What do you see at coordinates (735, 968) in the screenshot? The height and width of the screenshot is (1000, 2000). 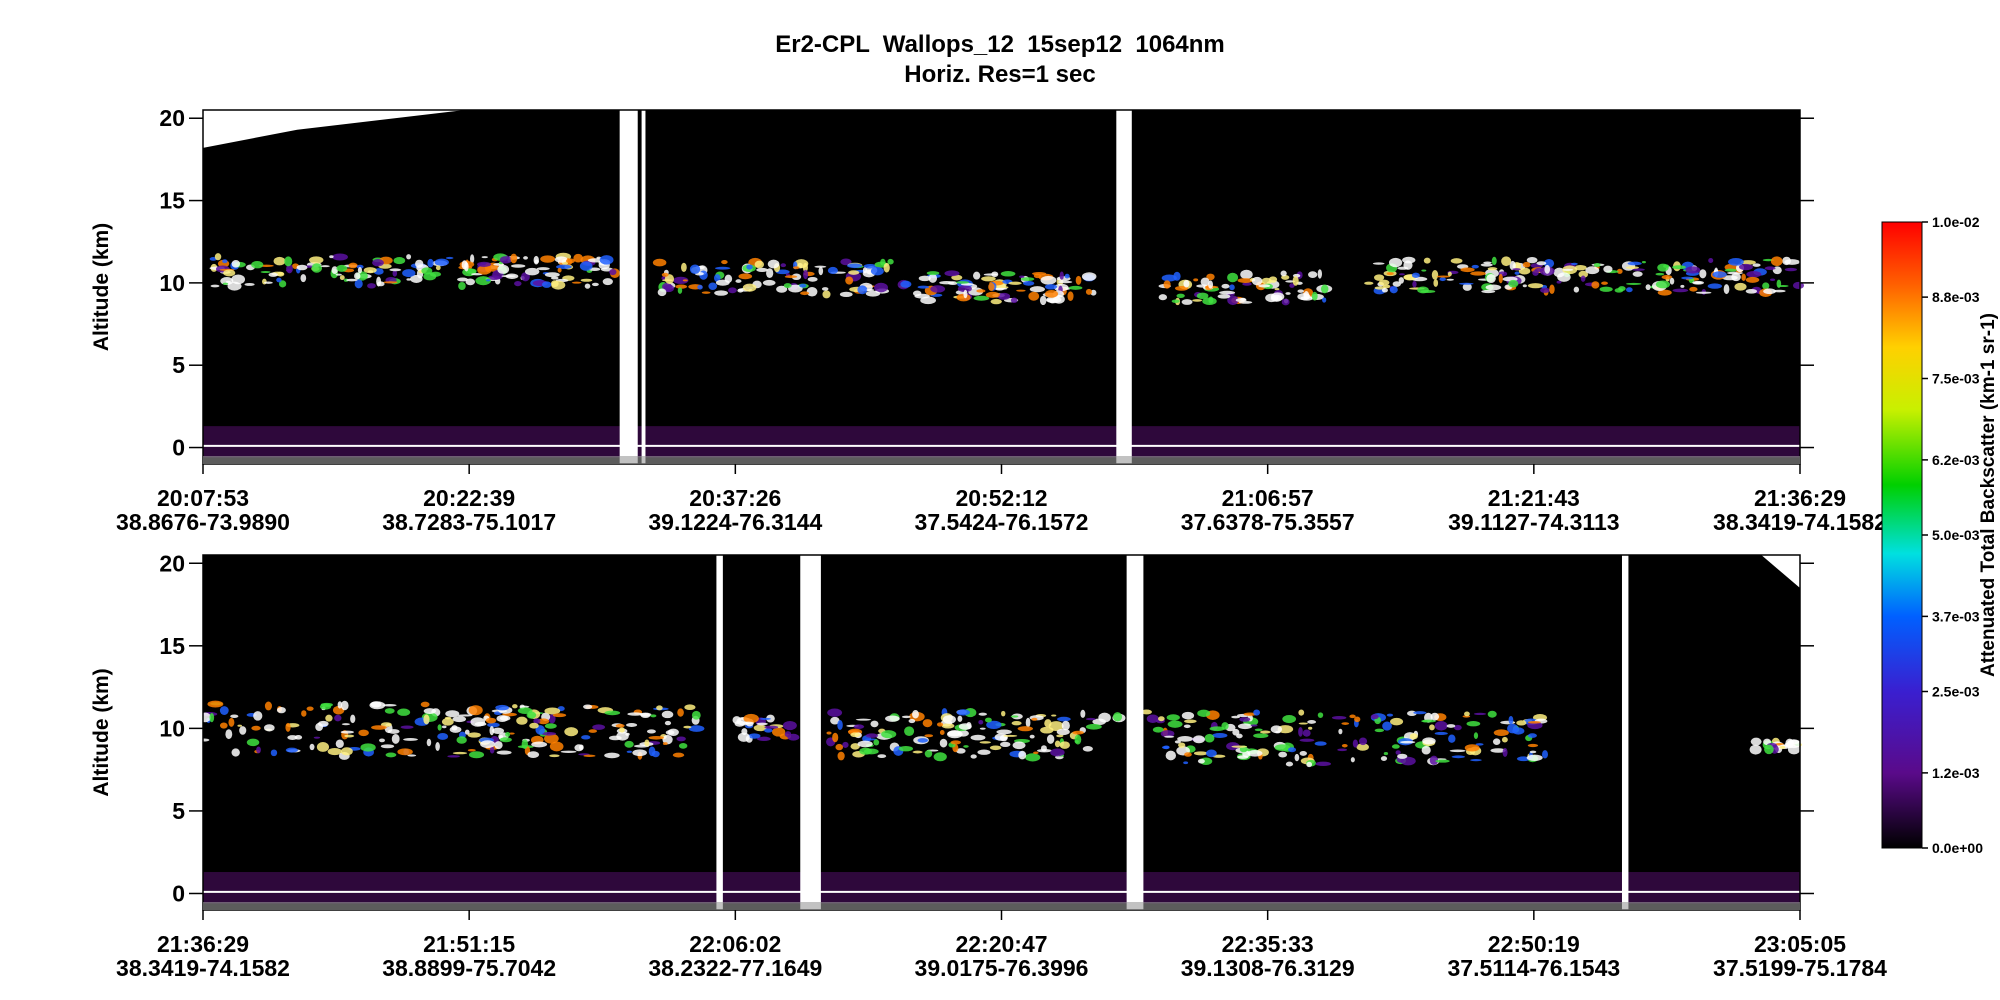 I see `x-tick-location: 38.2322-77.1649` at bounding box center [735, 968].